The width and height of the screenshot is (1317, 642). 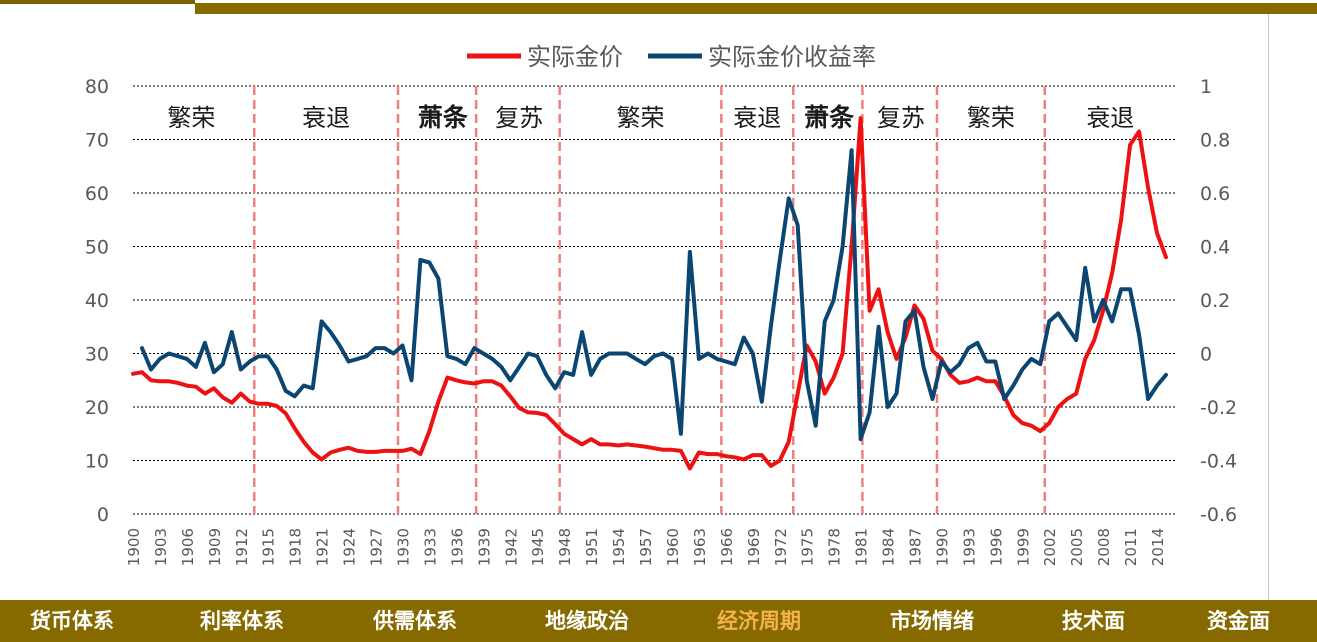 What do you see at coordinates (727, 547) in the screenshot?
I see `x-tick-label: 1966` at bounding box center [727, 547].